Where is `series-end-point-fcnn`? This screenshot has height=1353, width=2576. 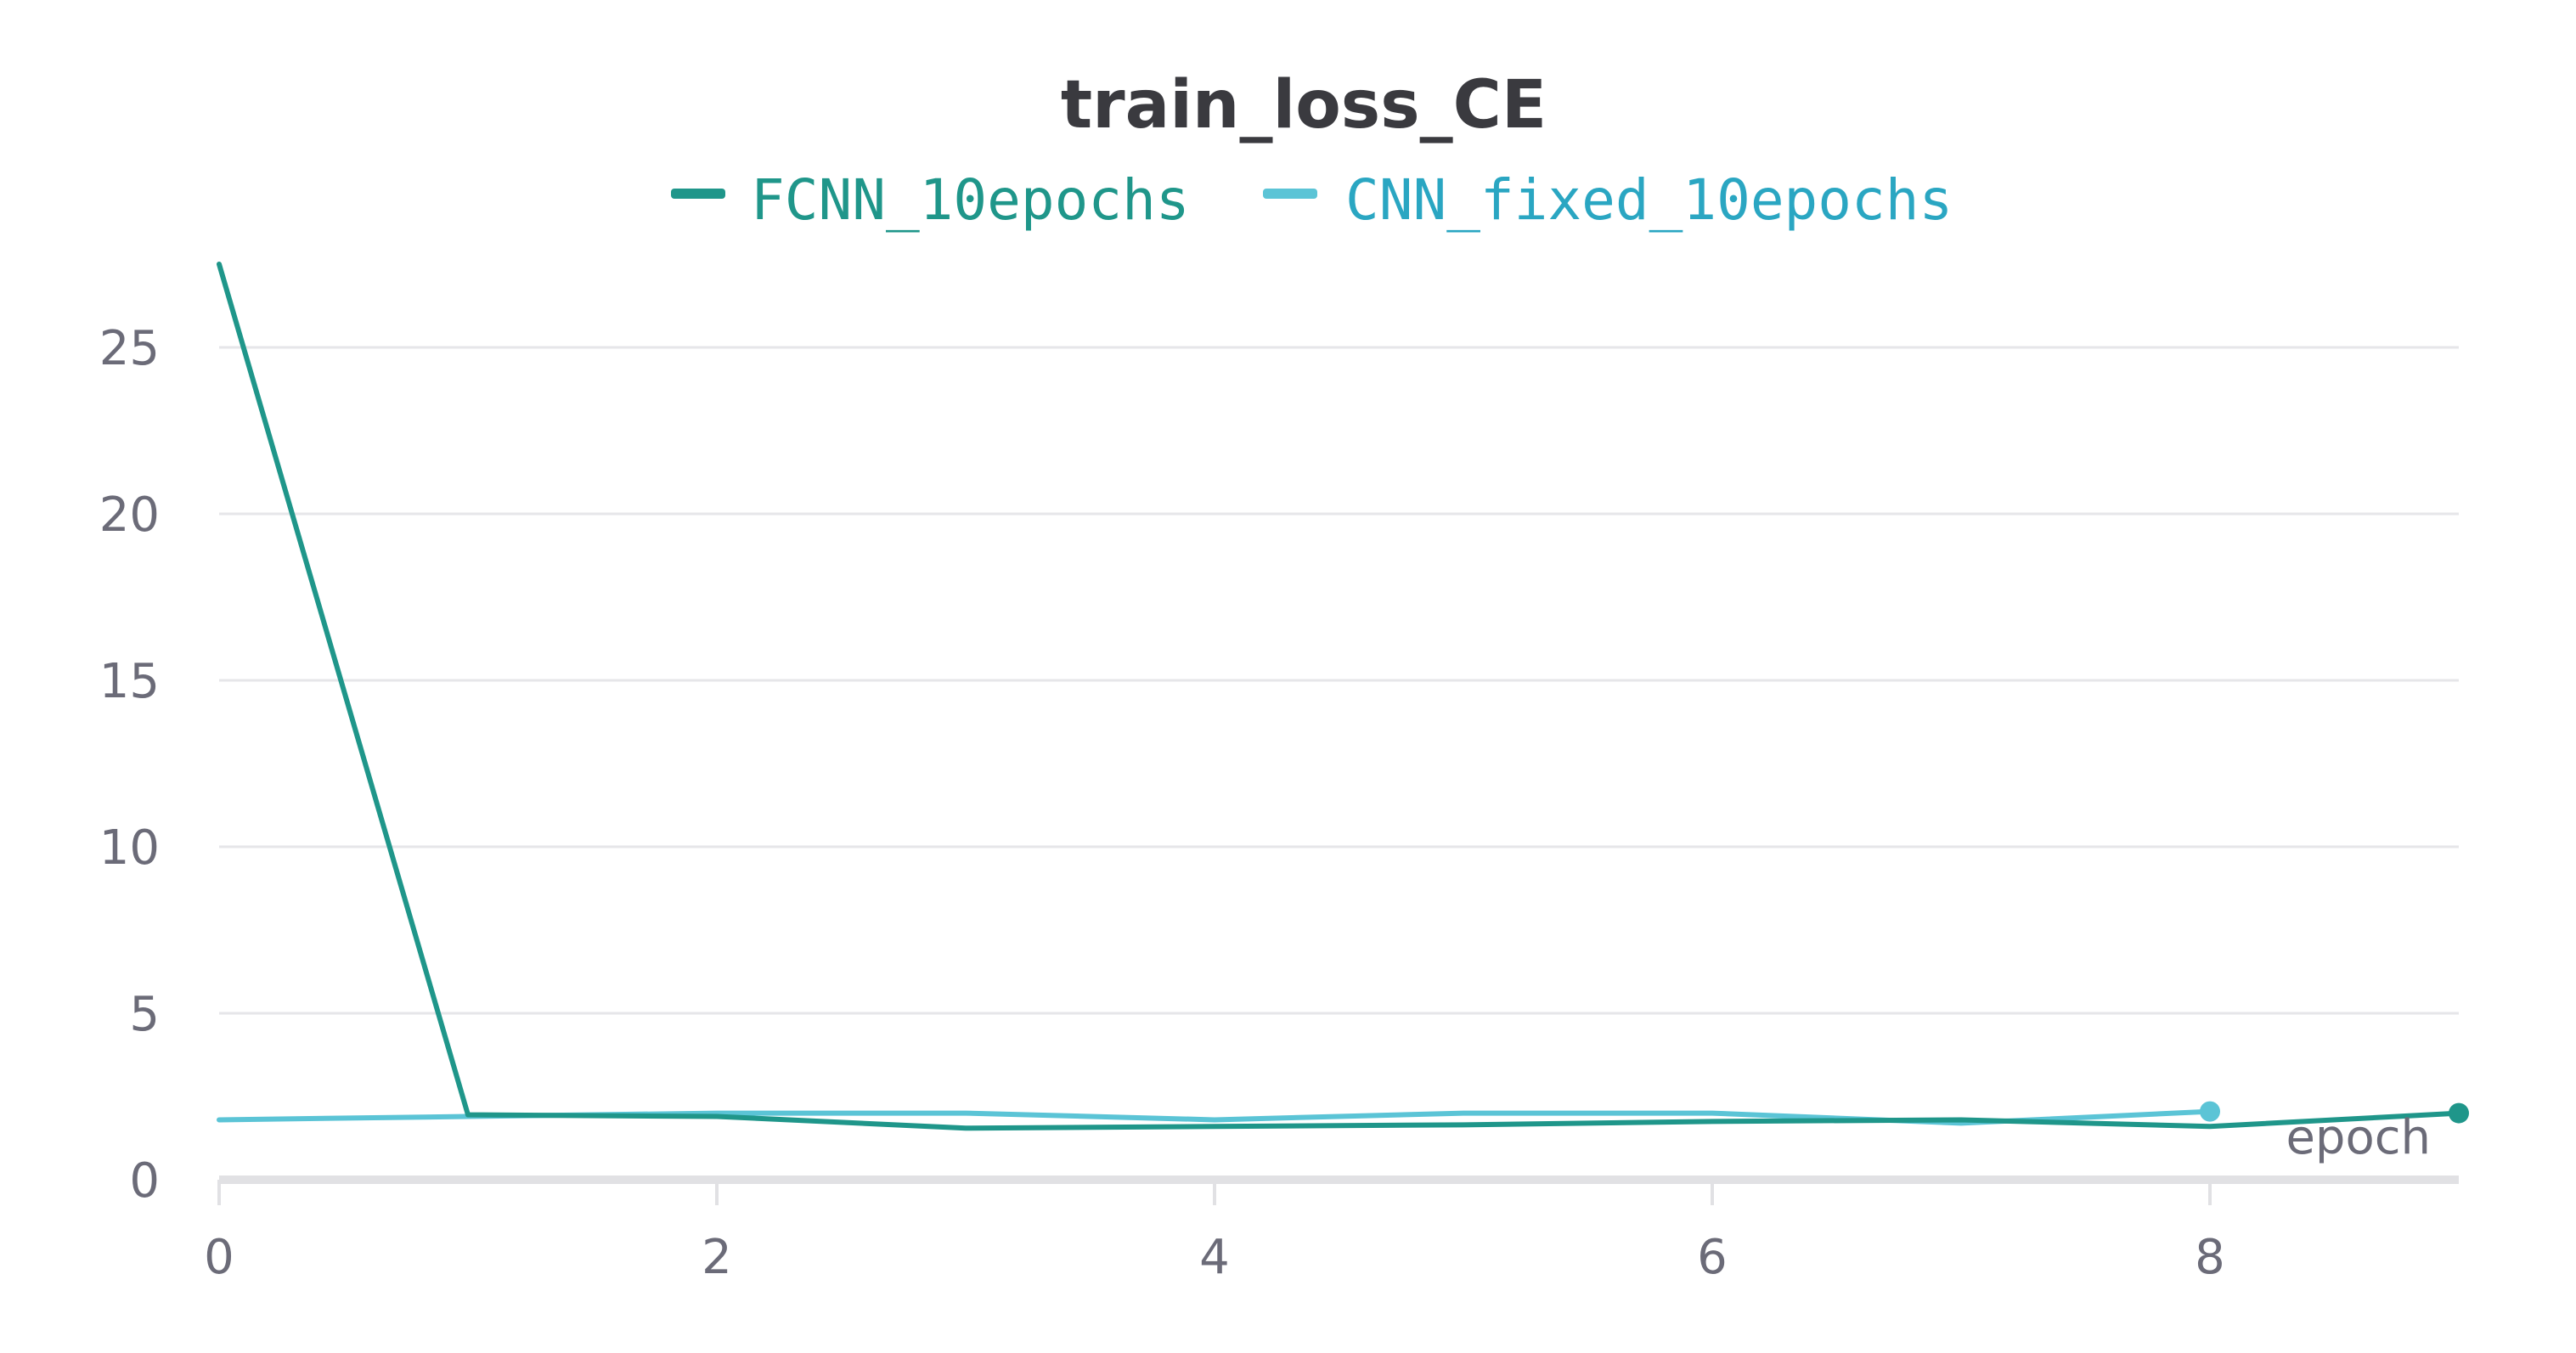
series-end-point-fcnn is located at coordinates (2459, 1113).